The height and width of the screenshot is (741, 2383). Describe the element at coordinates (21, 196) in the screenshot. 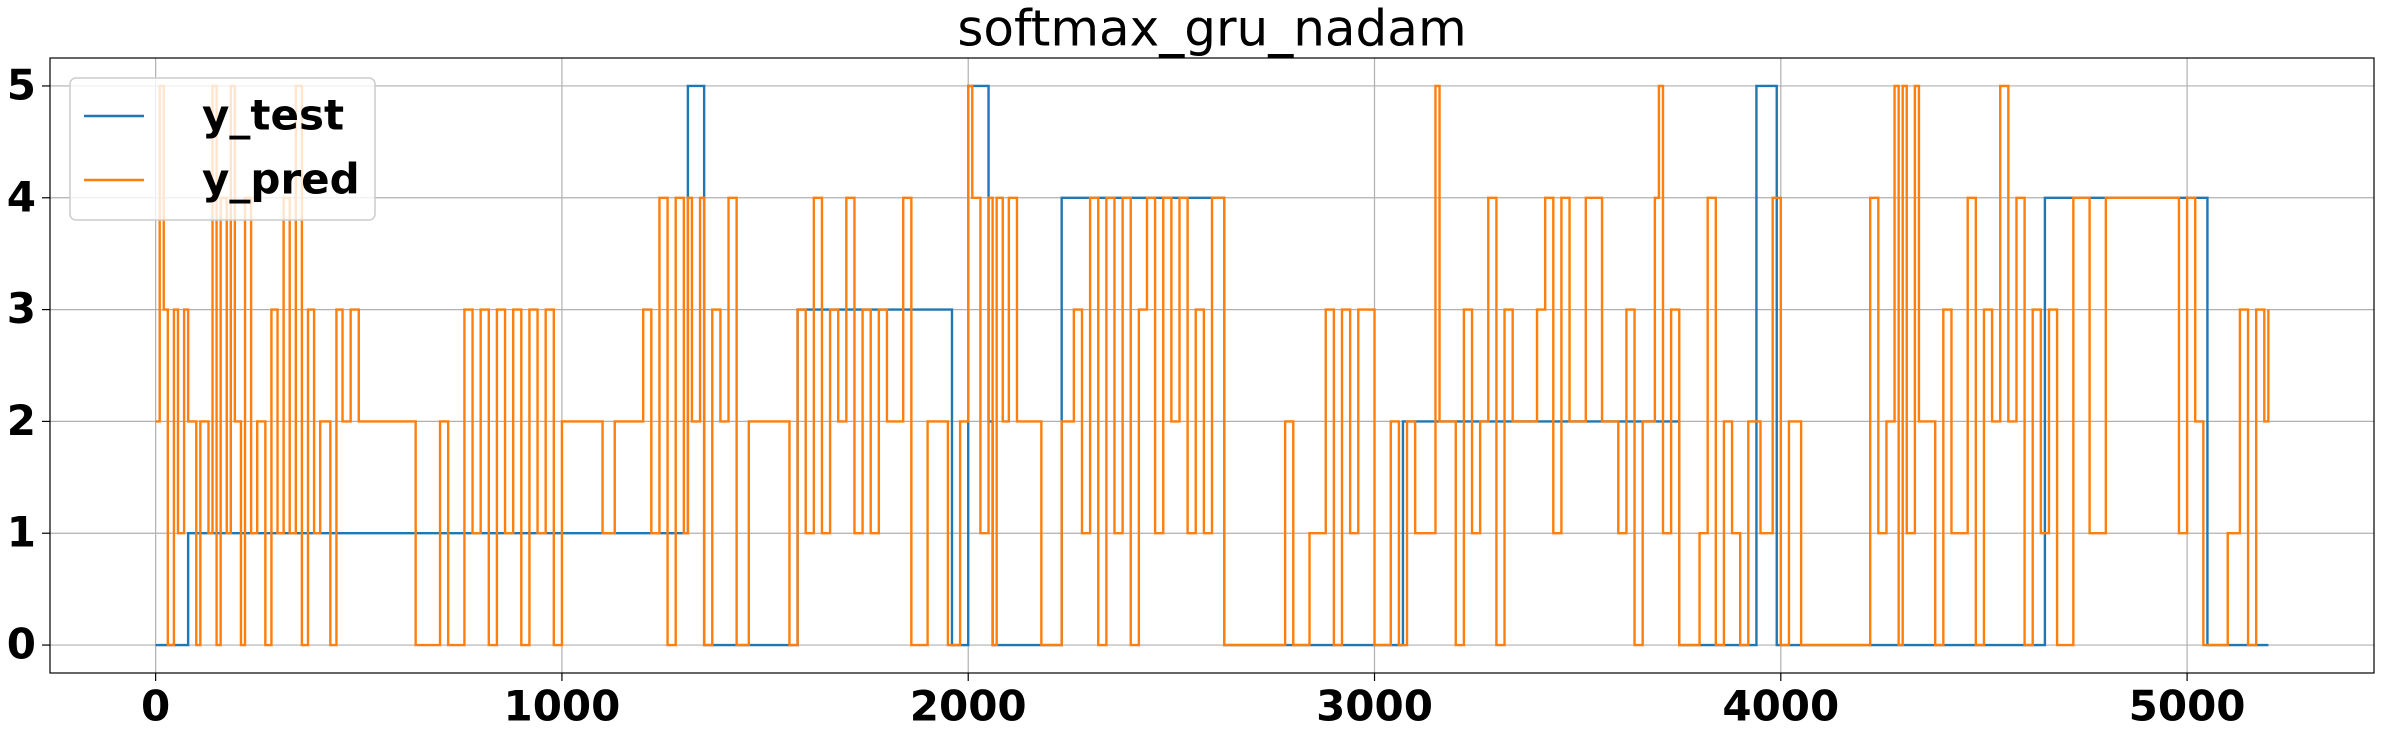

I see `y-tick-label: 4` at that location.